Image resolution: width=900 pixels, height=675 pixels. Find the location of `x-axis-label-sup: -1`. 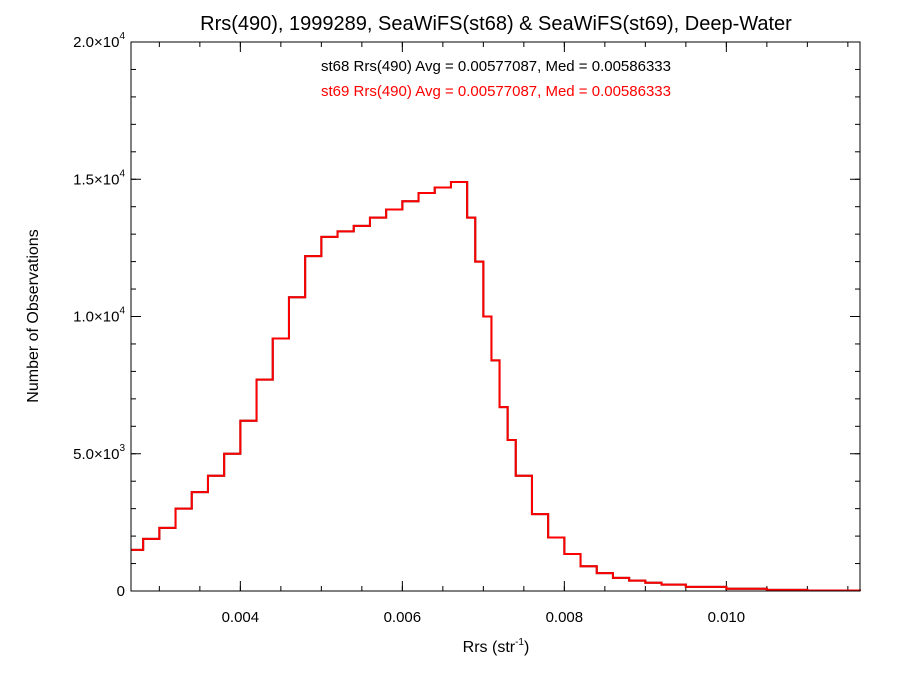

x-axis-label-sup: -1 is located at coordinates (519, 642).